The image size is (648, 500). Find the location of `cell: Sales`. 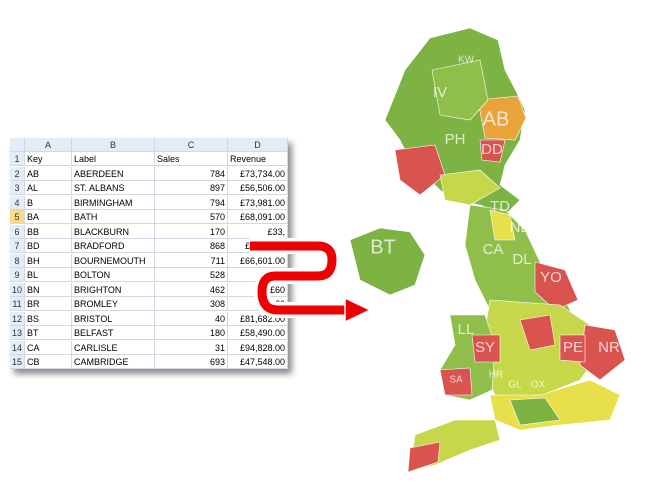

cell: Sales is located at coordinates (191, 159).